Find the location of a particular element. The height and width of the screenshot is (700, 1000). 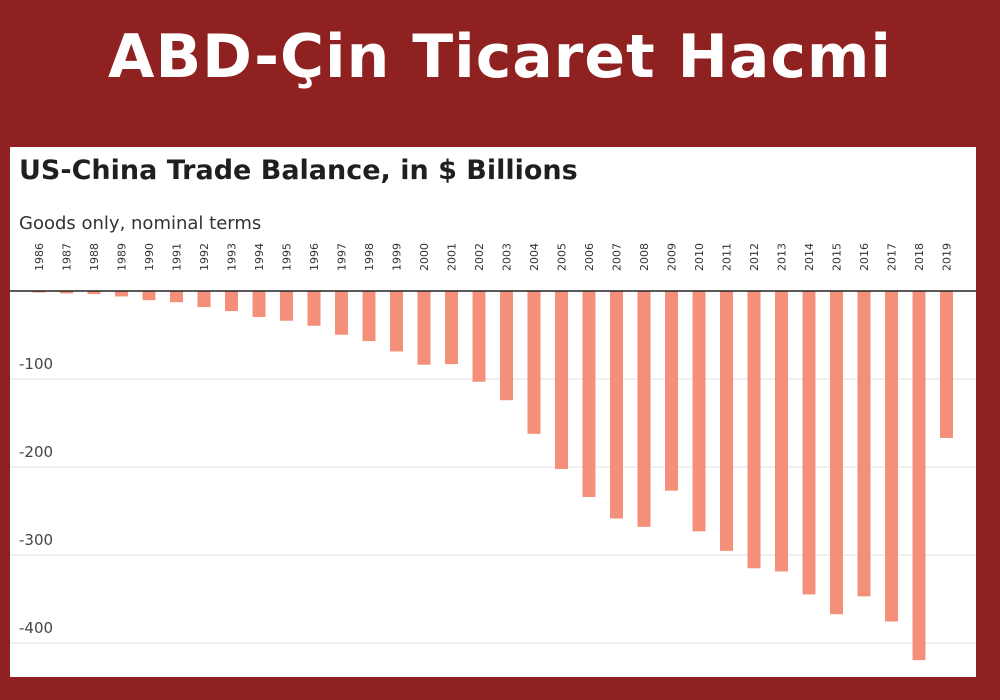

x-tick-label: 1991 is located at coordinates (177, 257).